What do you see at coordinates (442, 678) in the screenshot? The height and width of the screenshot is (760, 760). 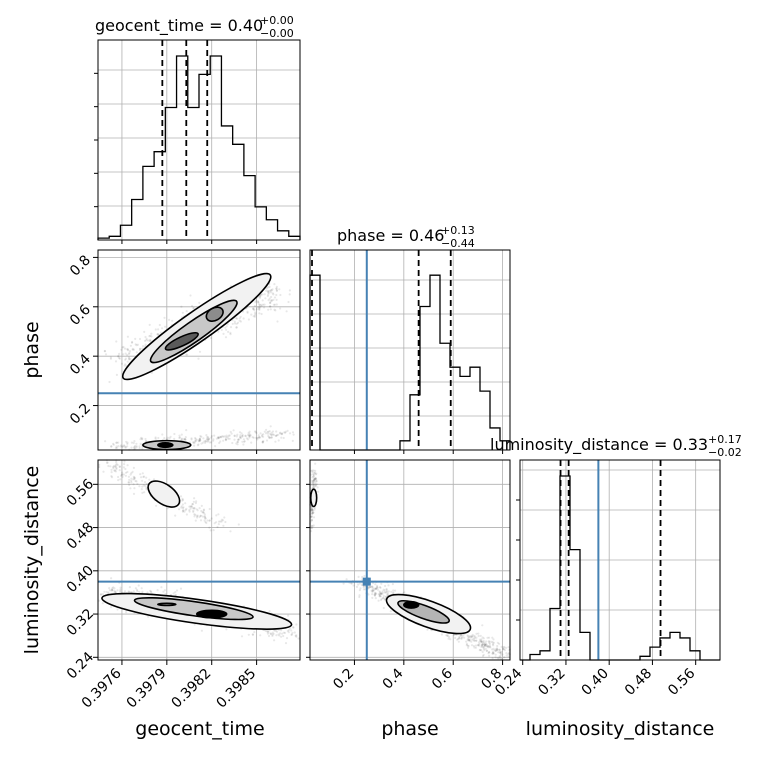 I see `phase-dist-xtick-label-2: 0.6` at bounding box center [442, 678].